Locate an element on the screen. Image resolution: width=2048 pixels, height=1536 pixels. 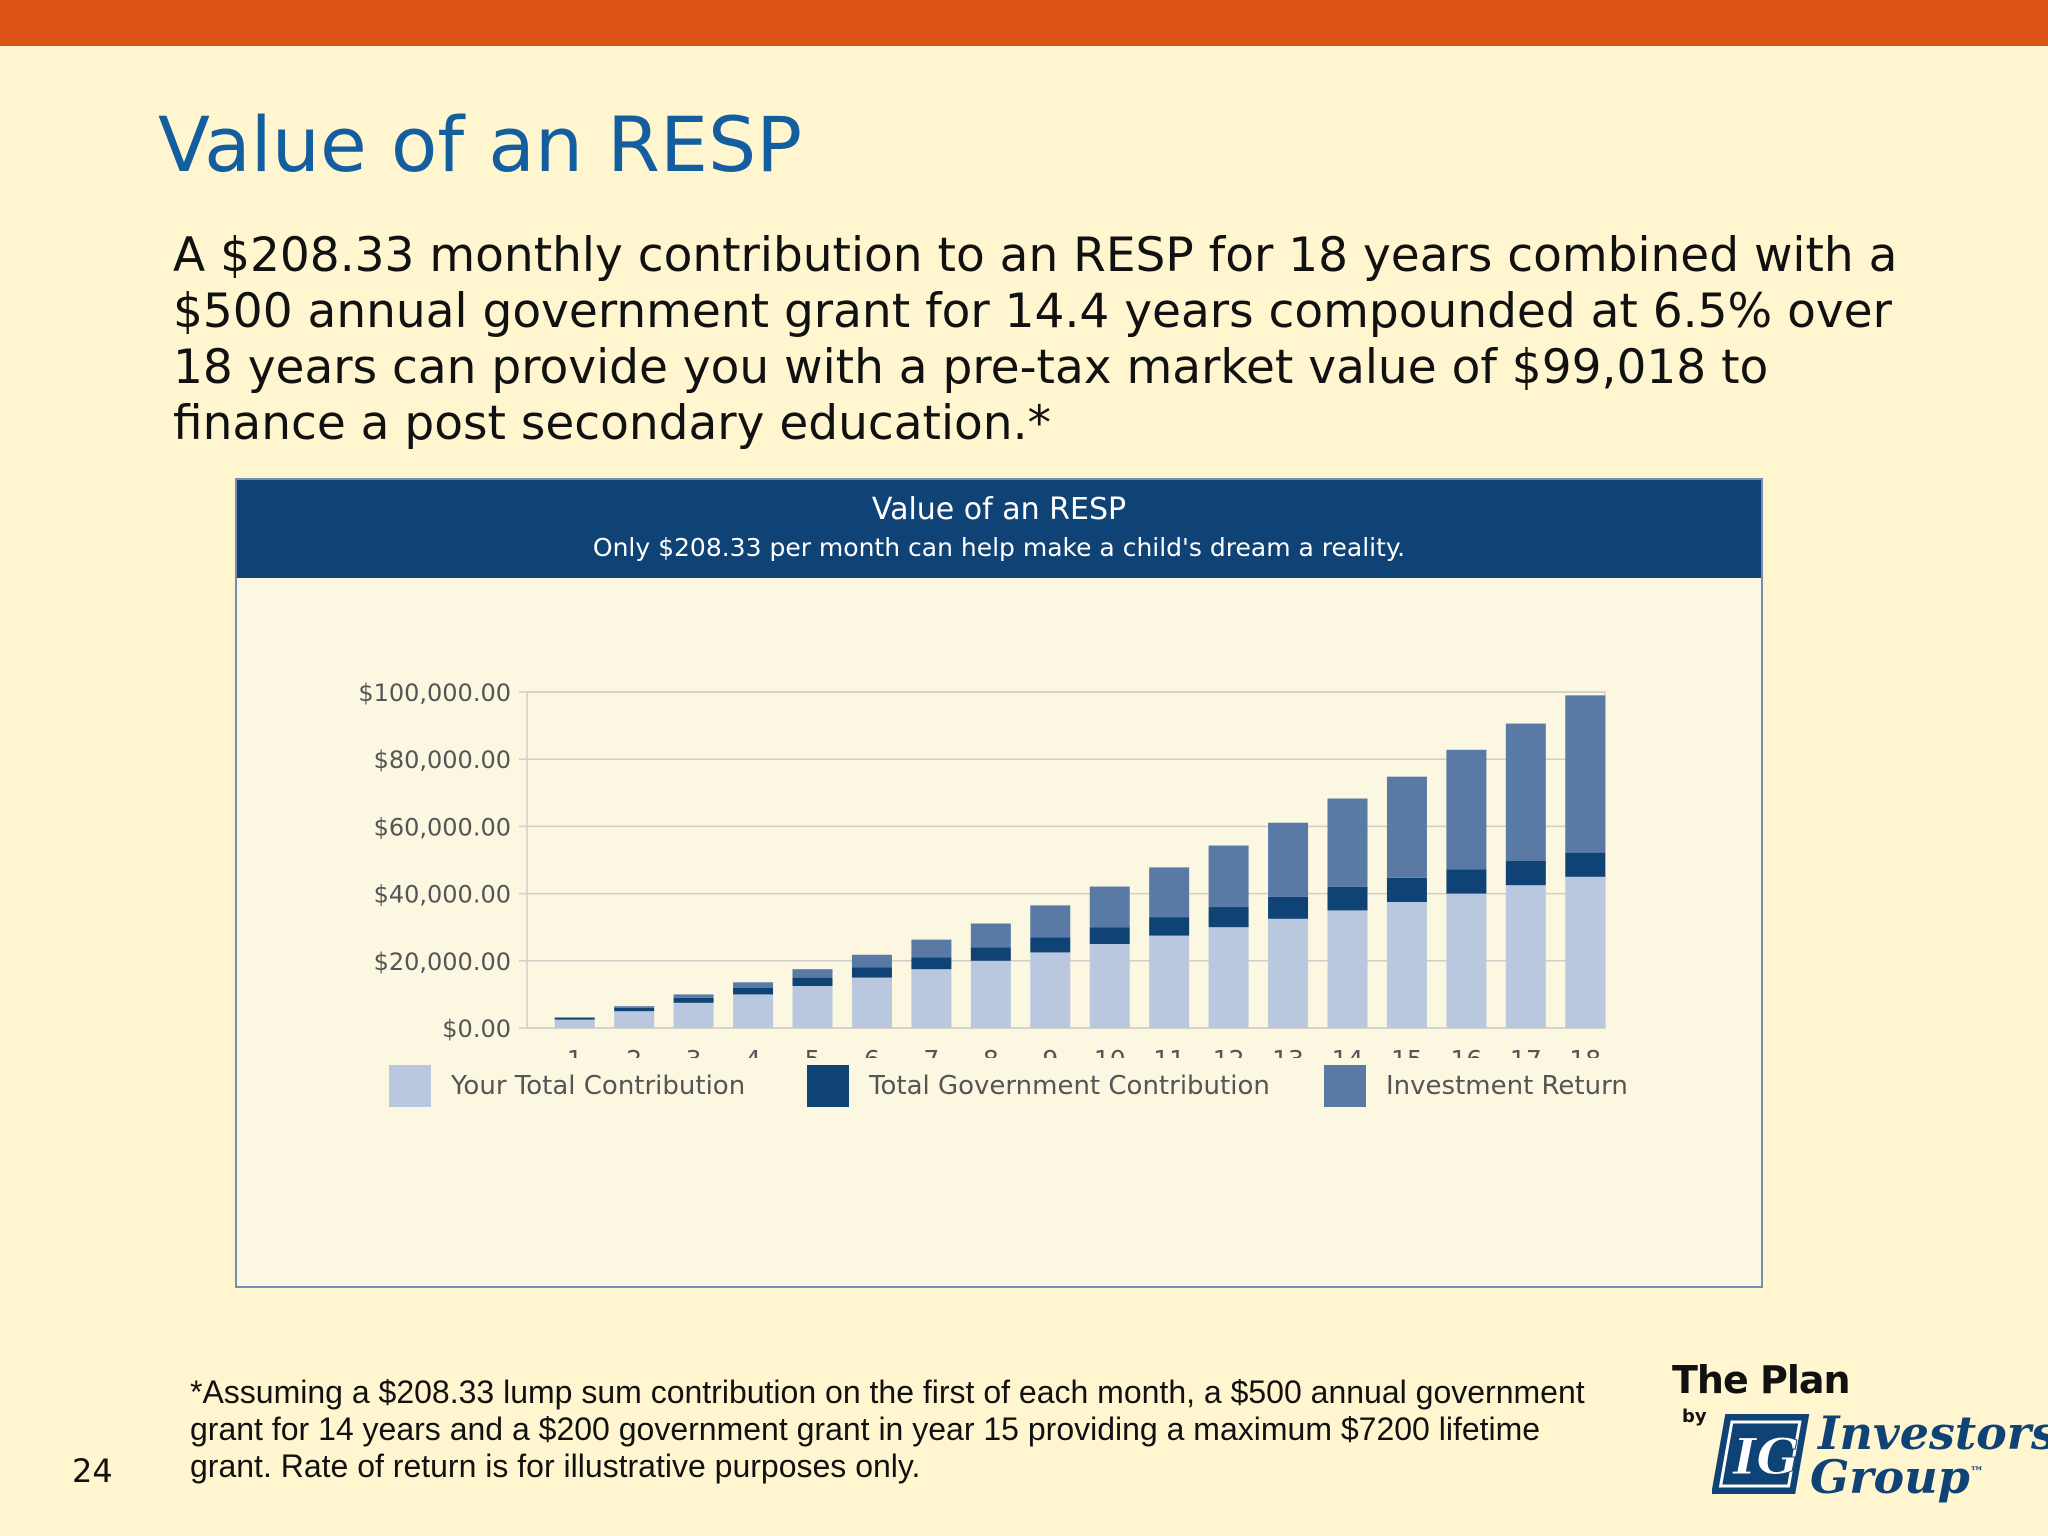
x-tick-label: 7 is located at coordinates (931, 1051).